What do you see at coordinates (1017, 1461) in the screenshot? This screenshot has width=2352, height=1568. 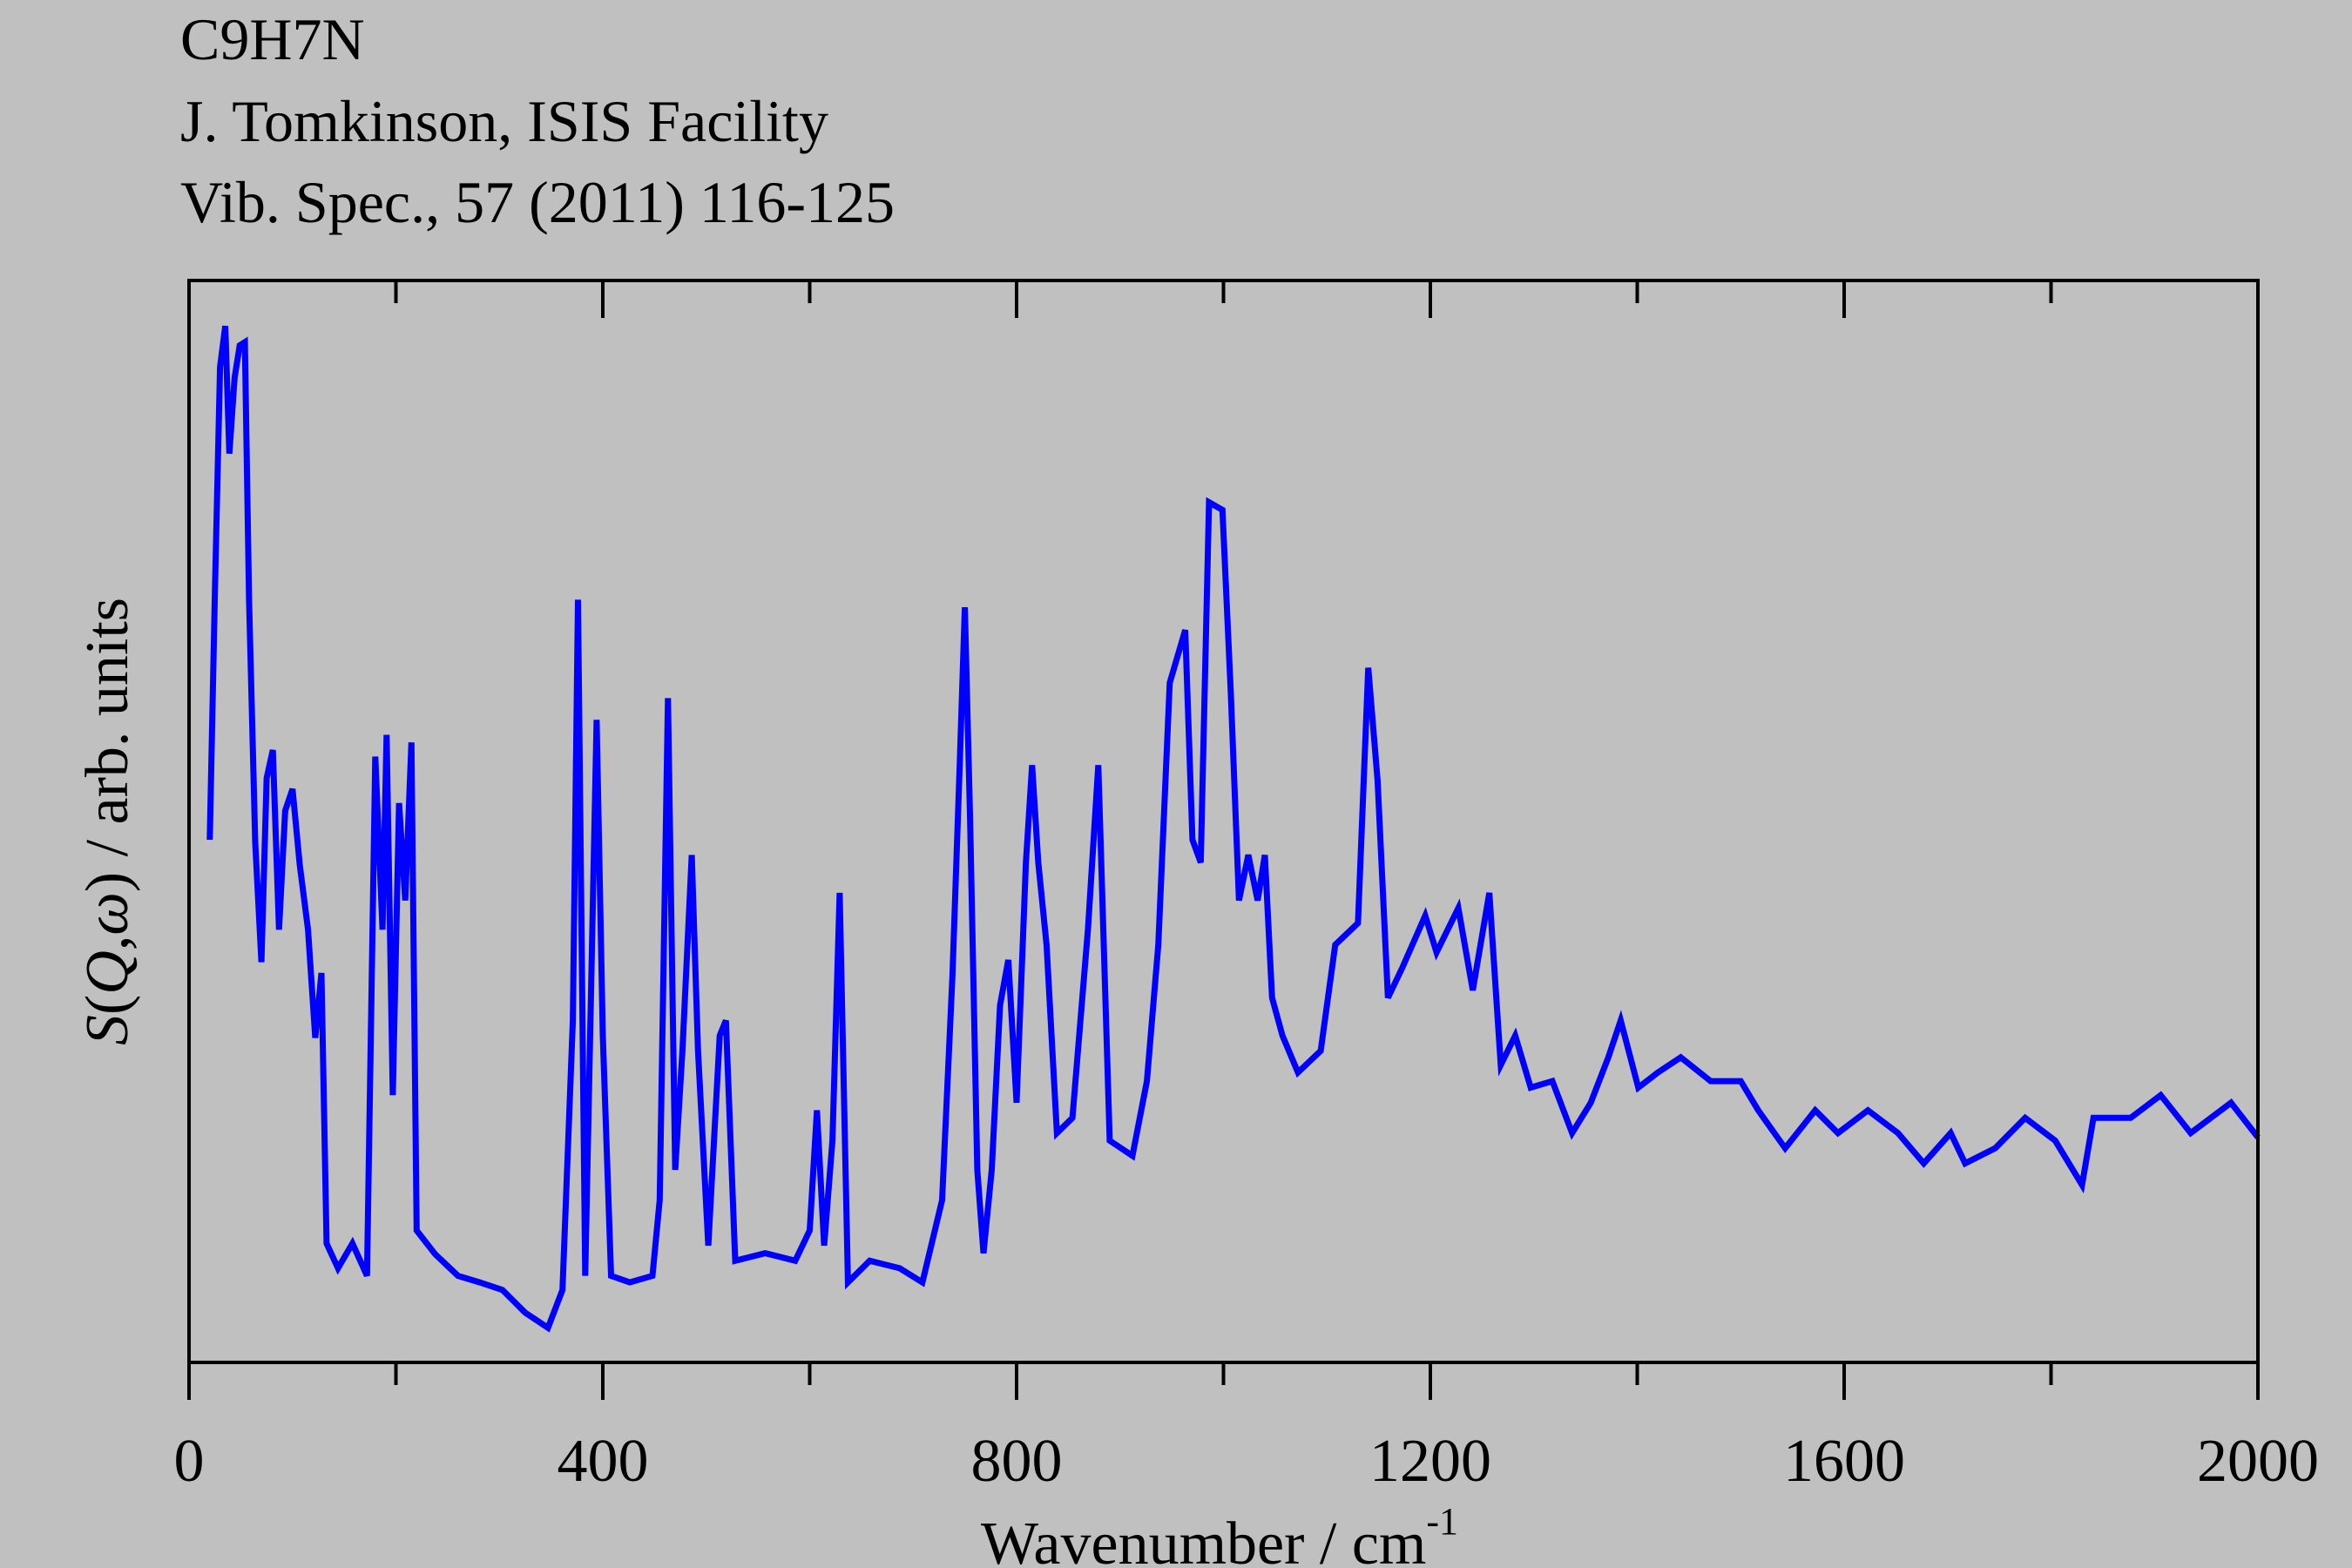 I see `x-tick-label: 800` at bounding box center [1017, 1461].